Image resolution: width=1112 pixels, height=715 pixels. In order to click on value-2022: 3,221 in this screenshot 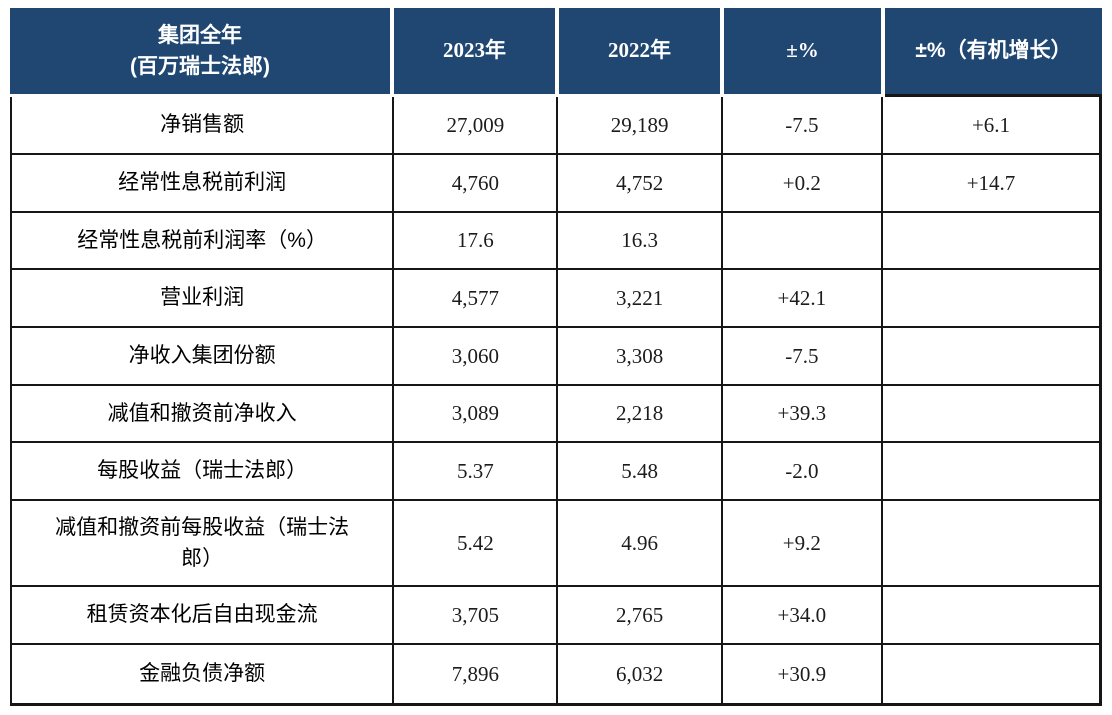, I will do `click(640, 299)`.